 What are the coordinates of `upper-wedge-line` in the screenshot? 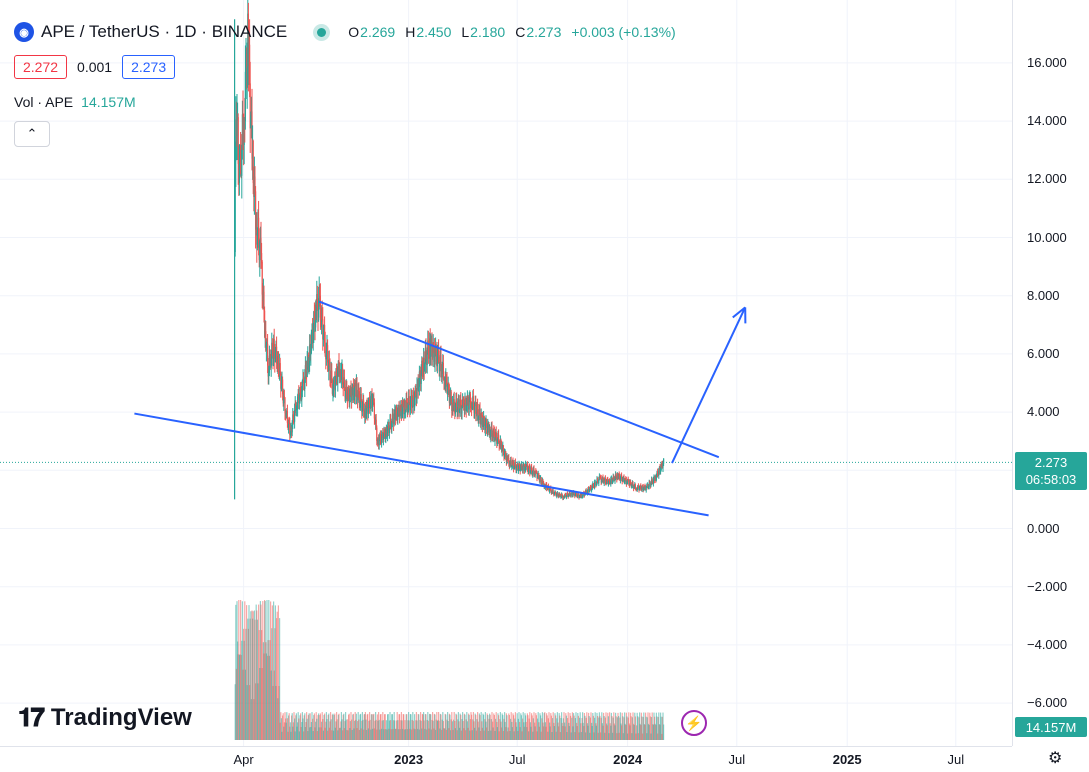 It's located at (519, 379).